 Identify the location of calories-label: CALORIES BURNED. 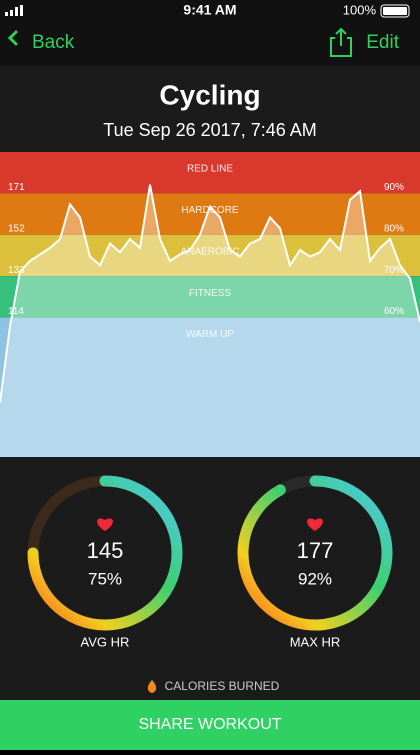
(222, 686).